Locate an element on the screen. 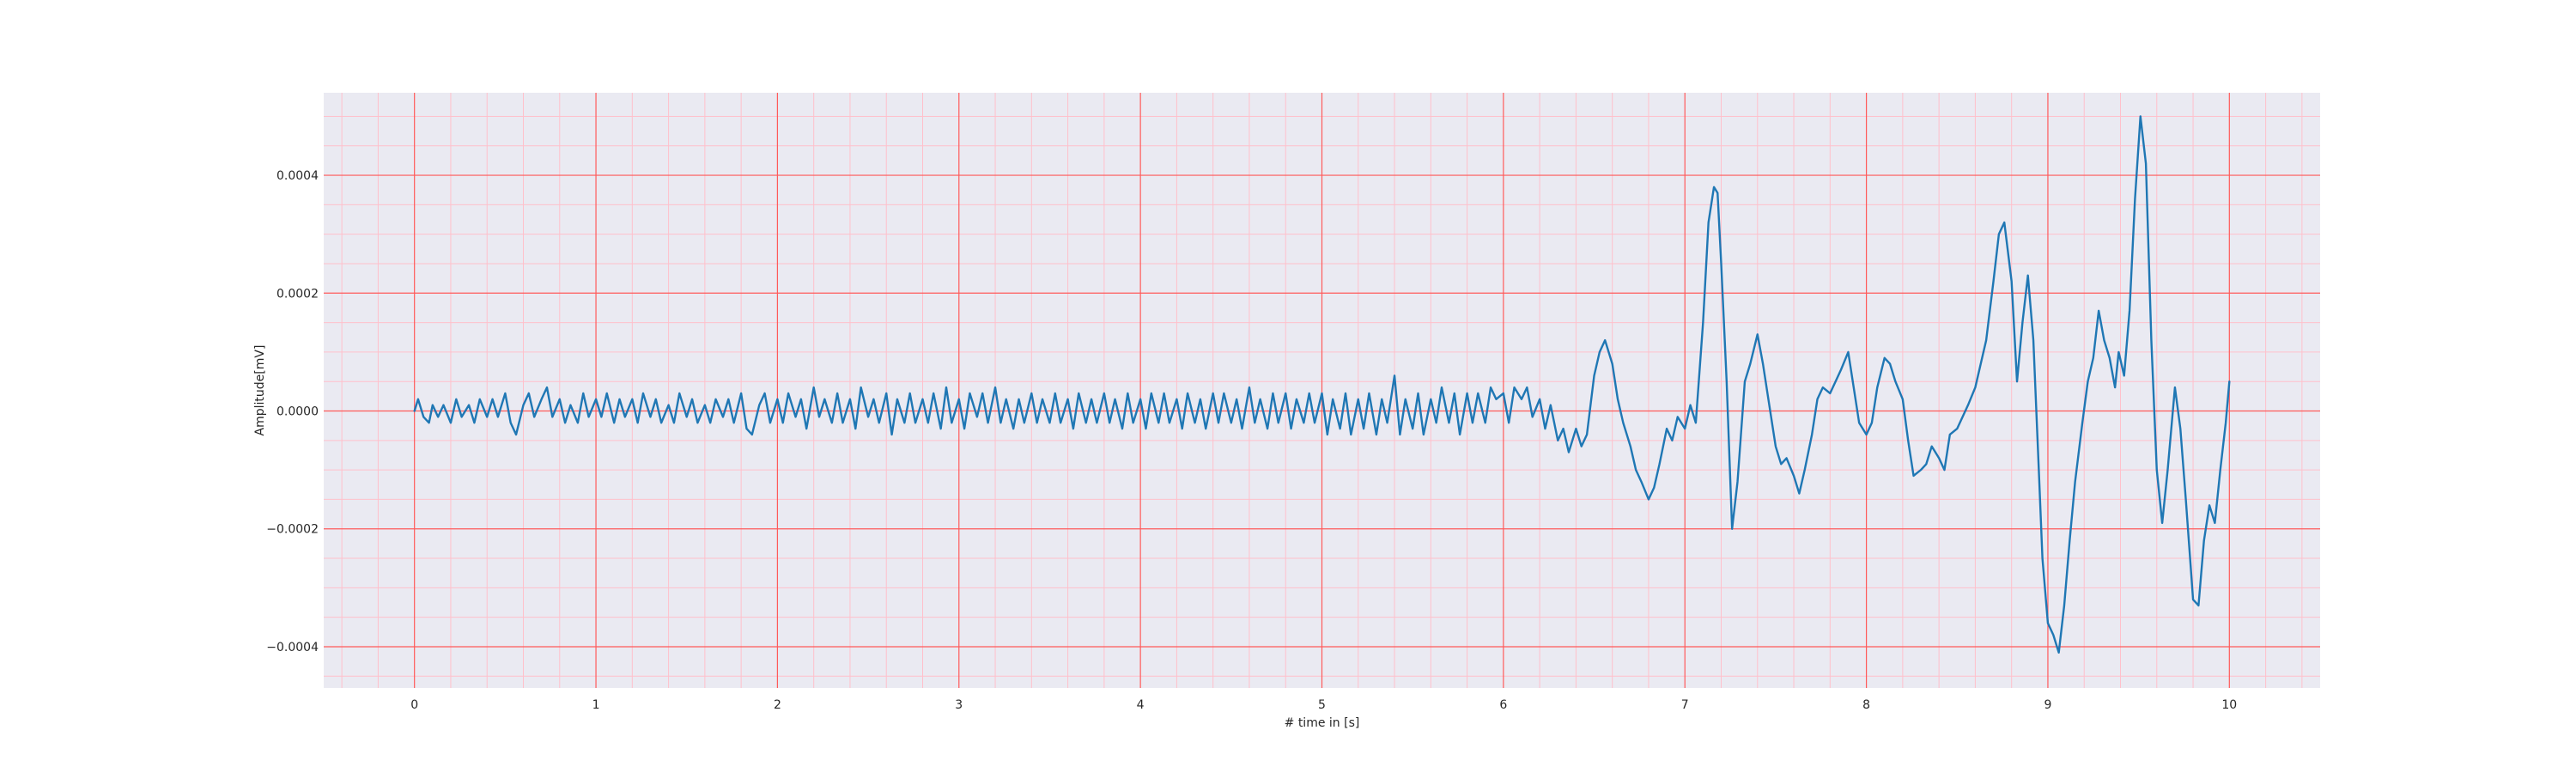 The width and height of the screenshot is (2576, 773). x-tick-label: 7 is located at coordinates (1685, 705).